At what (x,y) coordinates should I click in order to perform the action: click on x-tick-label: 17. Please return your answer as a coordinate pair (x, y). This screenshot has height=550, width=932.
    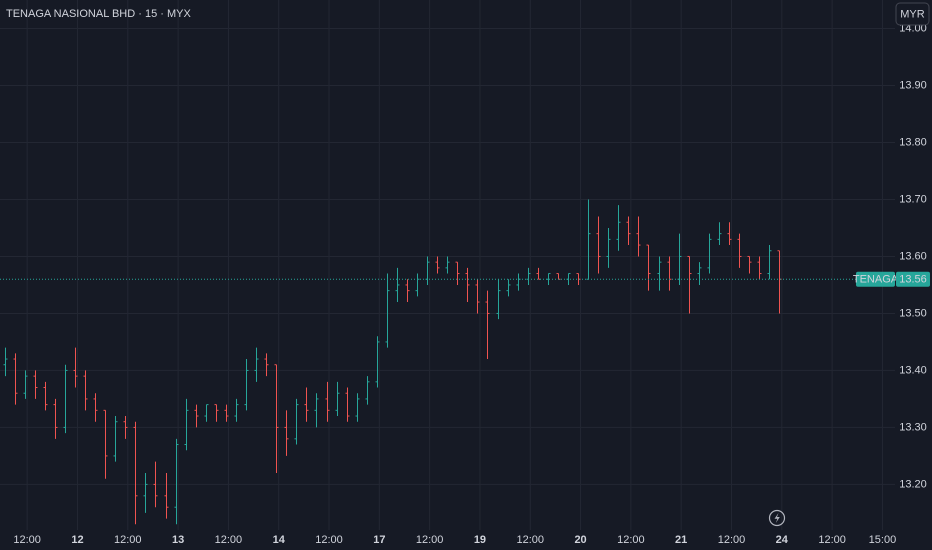
    Looking at the image, I should click on (379, 540).